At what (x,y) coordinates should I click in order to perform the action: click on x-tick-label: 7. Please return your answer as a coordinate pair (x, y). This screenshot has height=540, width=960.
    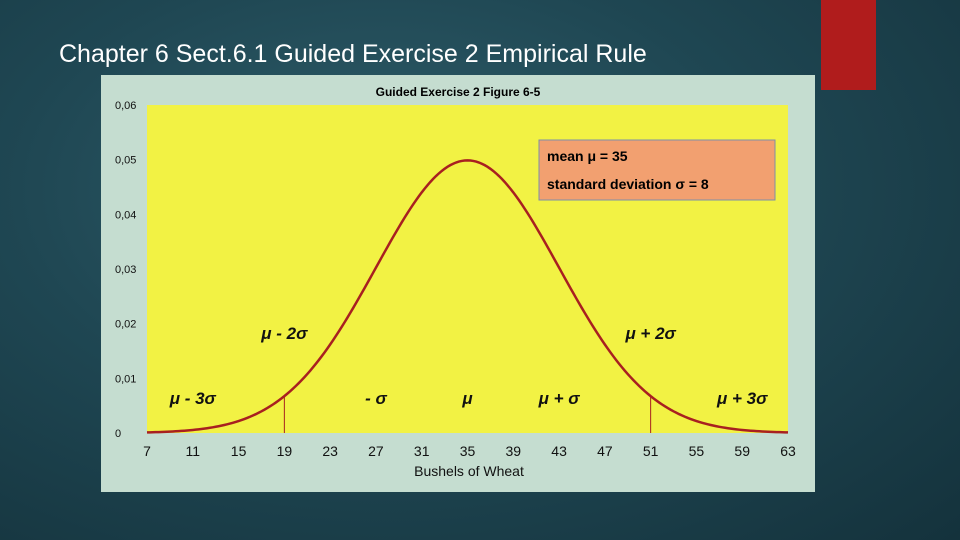
    Looking at the image, I should click on (147, 451).